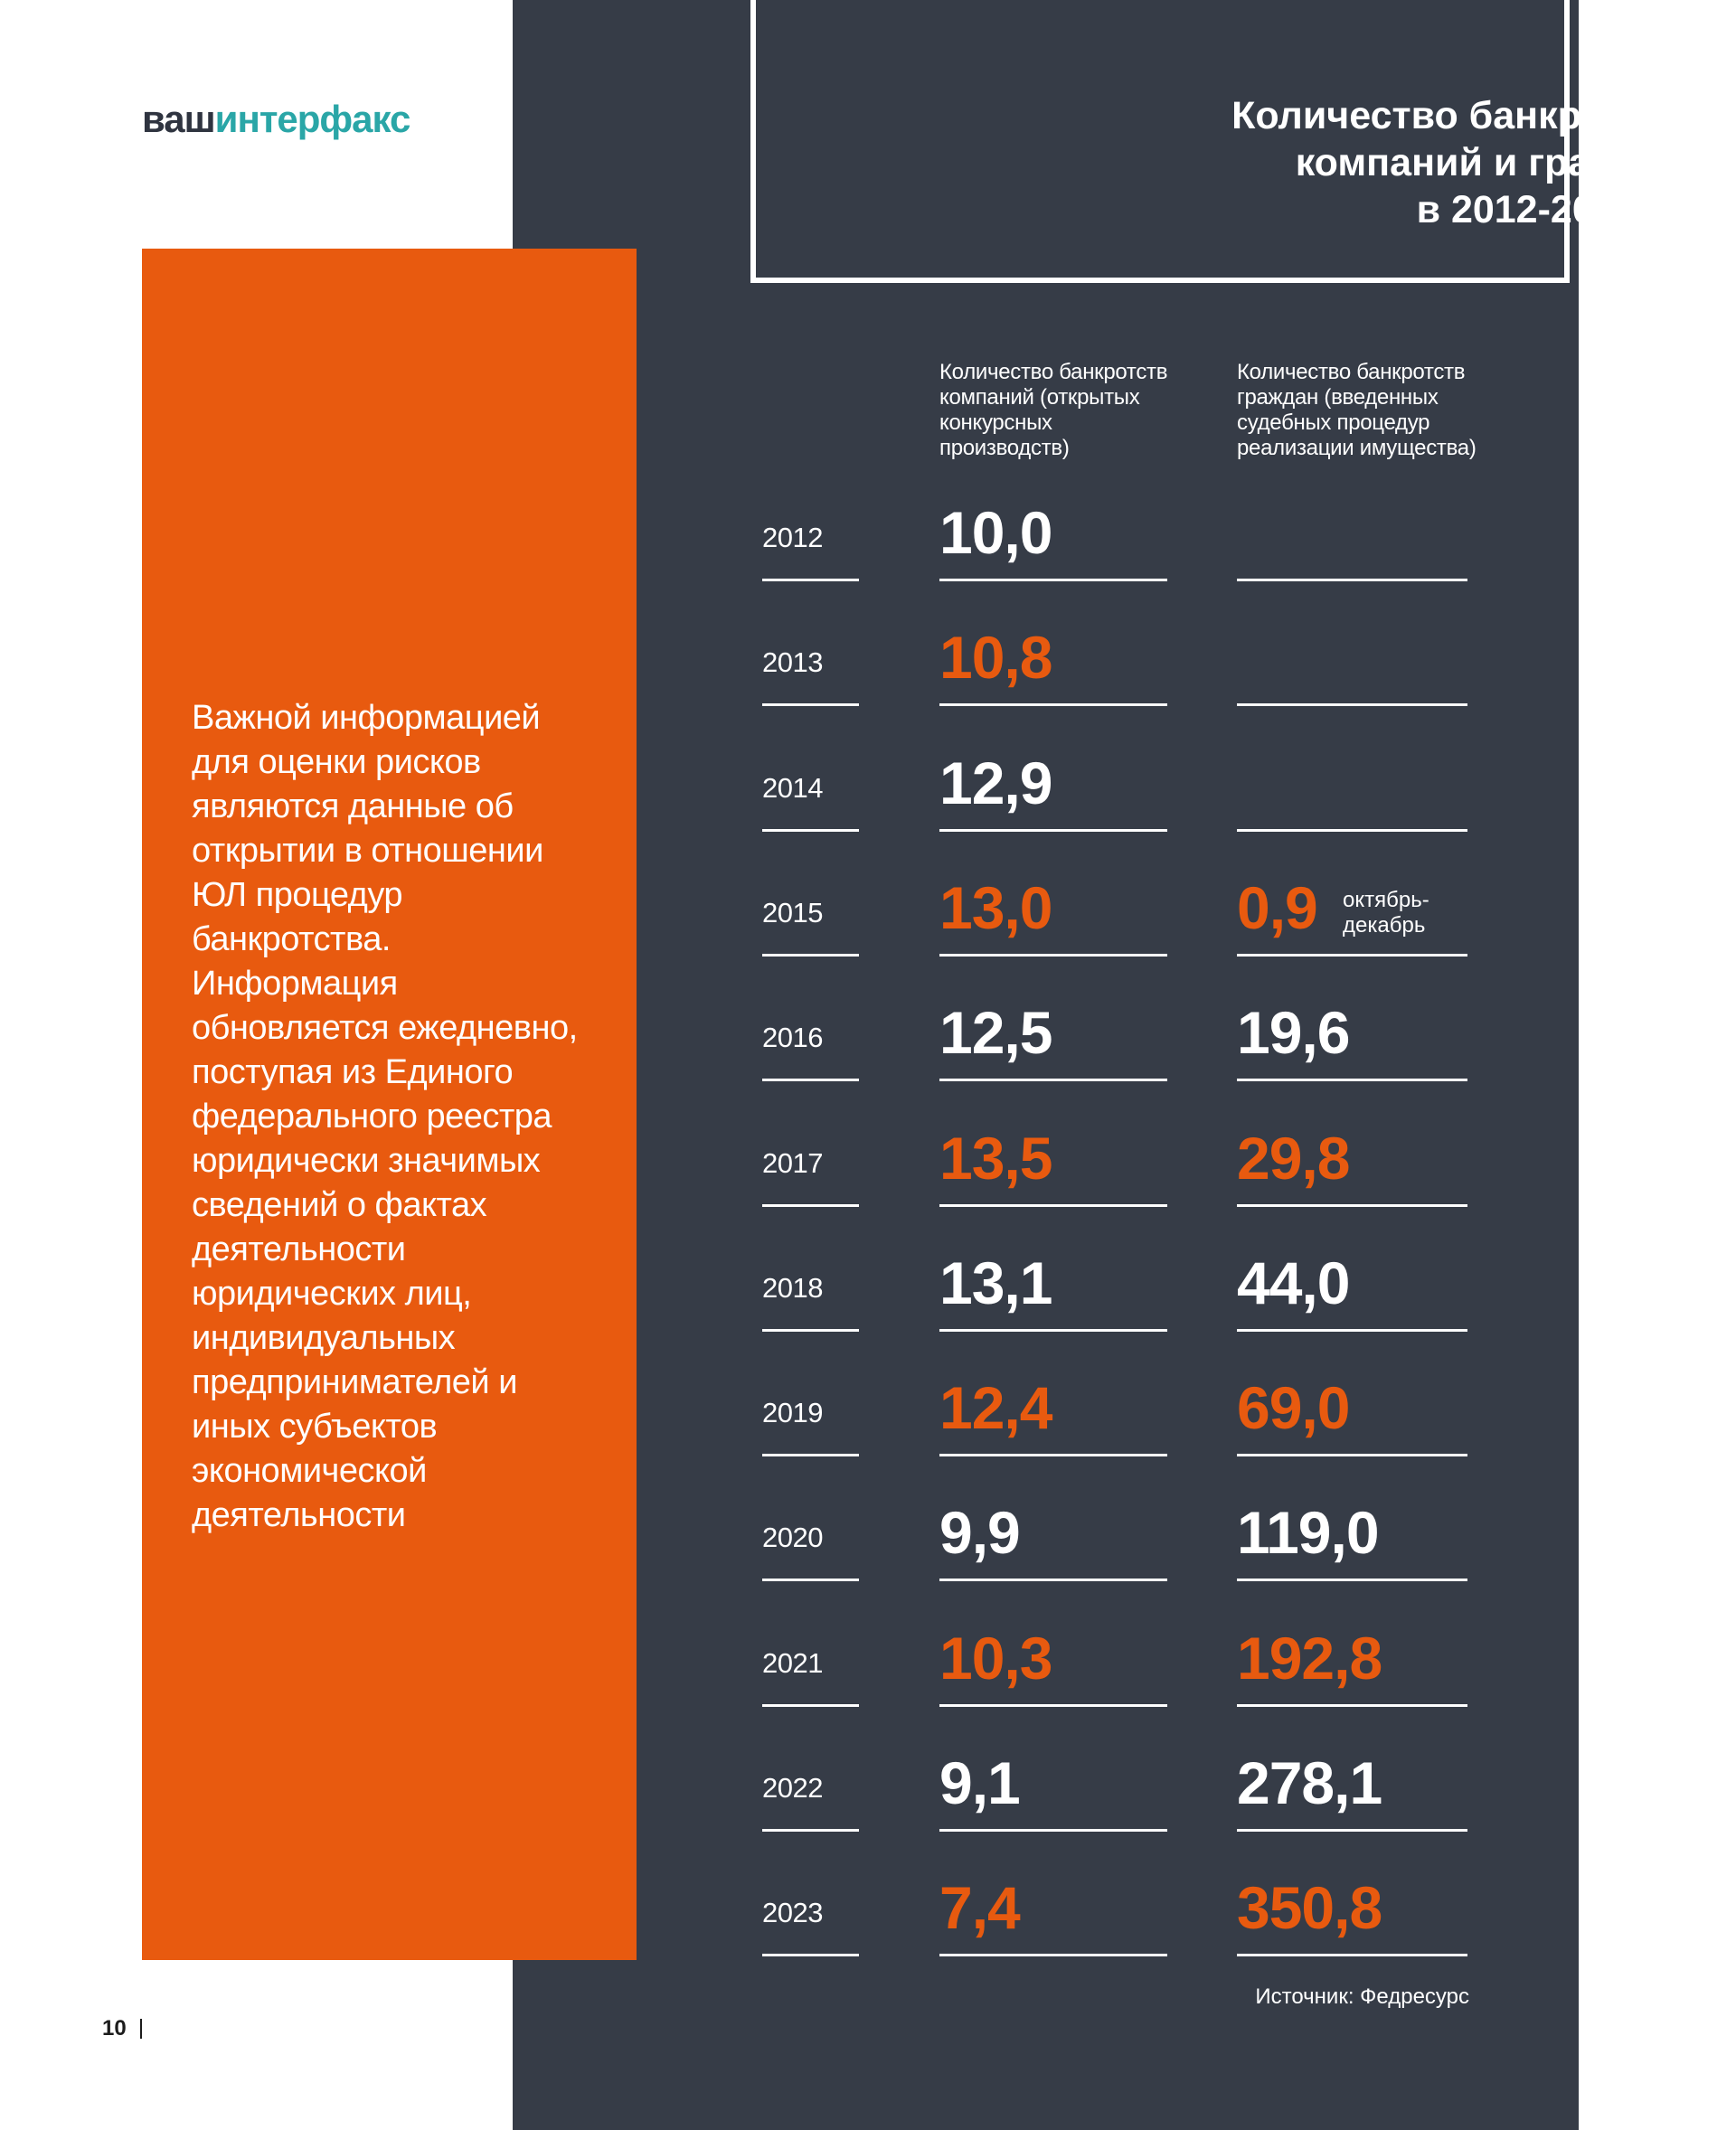 The height and width of the screenshot is (2130, 1736). Describe the element at coordinates (1308, 1533) in the screenshot. I see `citizens-value: 119,0` at that location.